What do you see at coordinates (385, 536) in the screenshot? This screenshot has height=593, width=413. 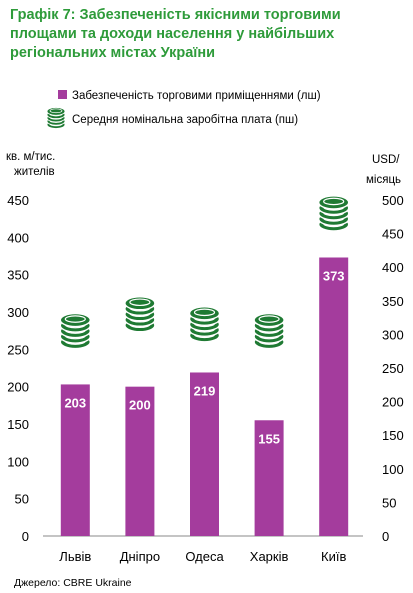 I see `right-tick-label: 0` at bounding box center [385, 536].